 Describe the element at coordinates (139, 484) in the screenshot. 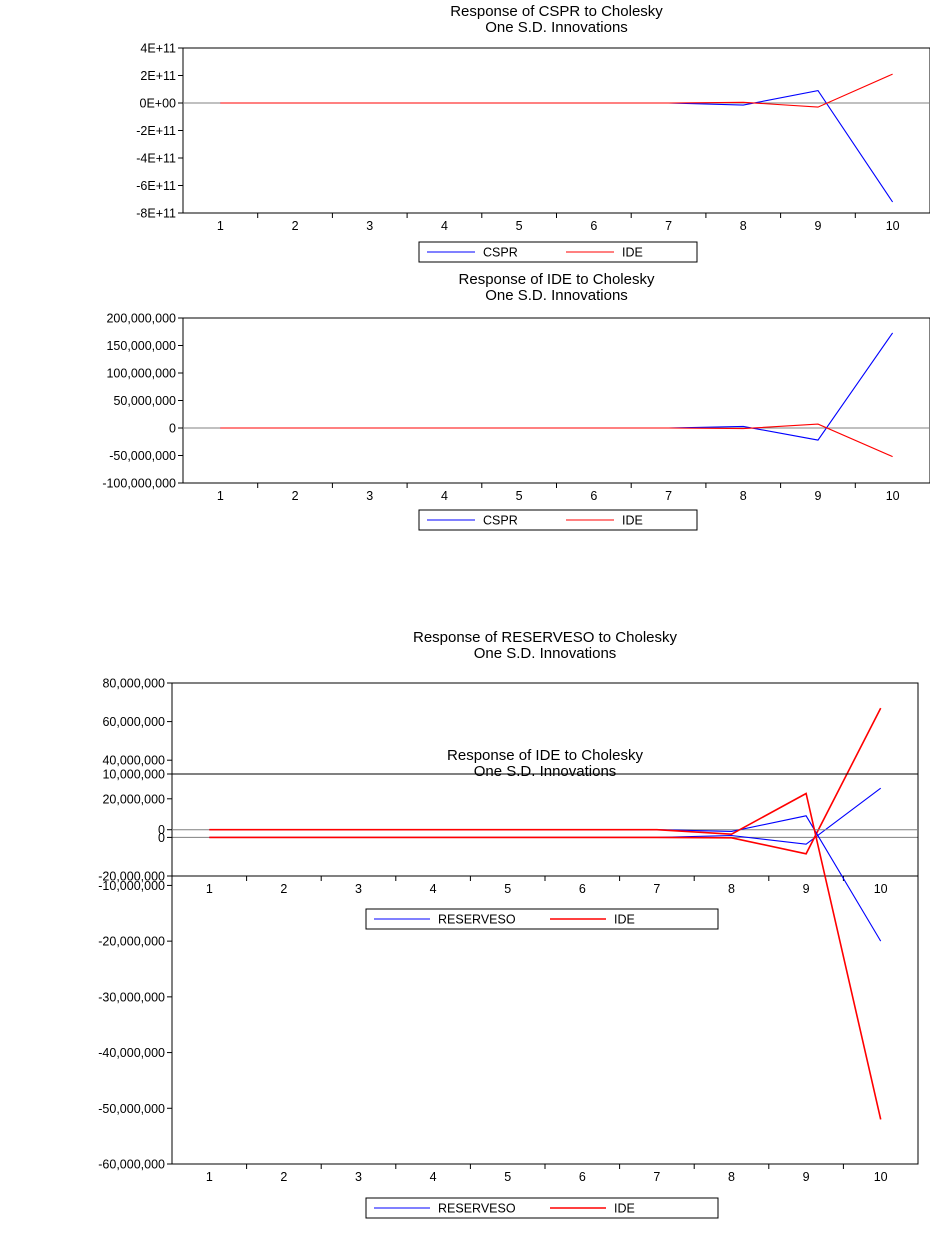

I see `y-tick-label: -100,000,000` at that location.